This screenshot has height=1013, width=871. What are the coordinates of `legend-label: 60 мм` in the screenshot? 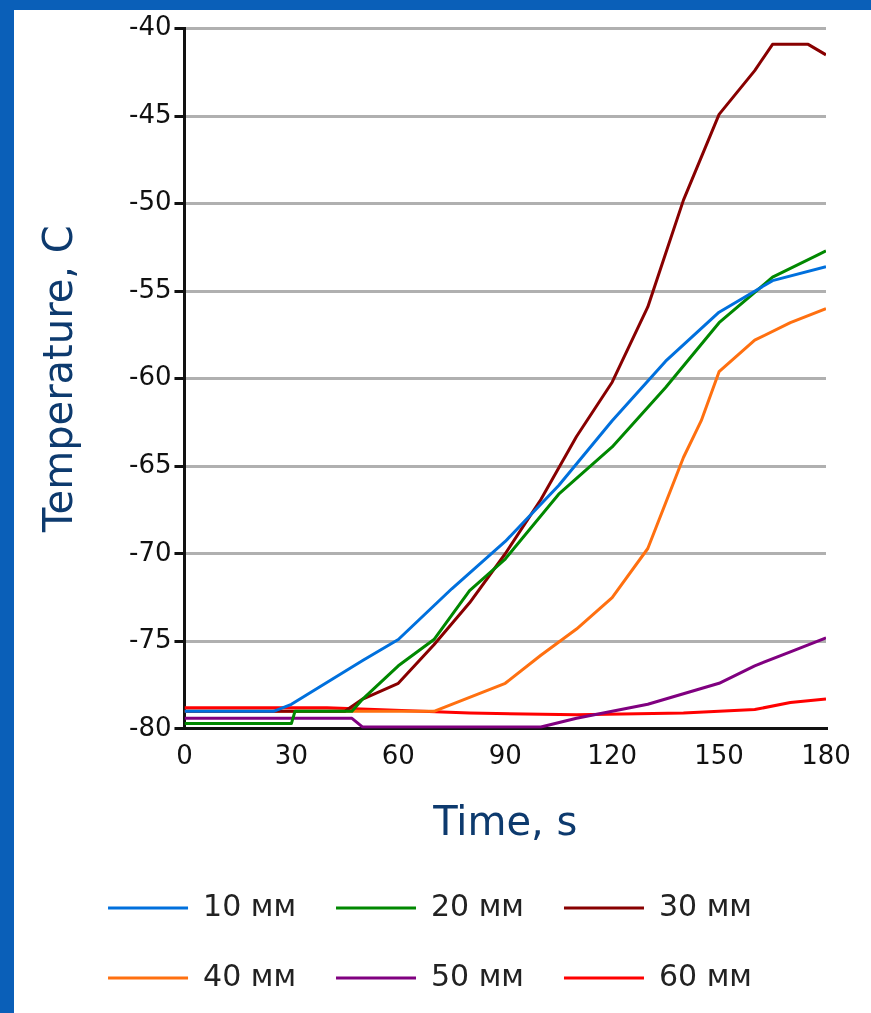 It's located at (705, 975).